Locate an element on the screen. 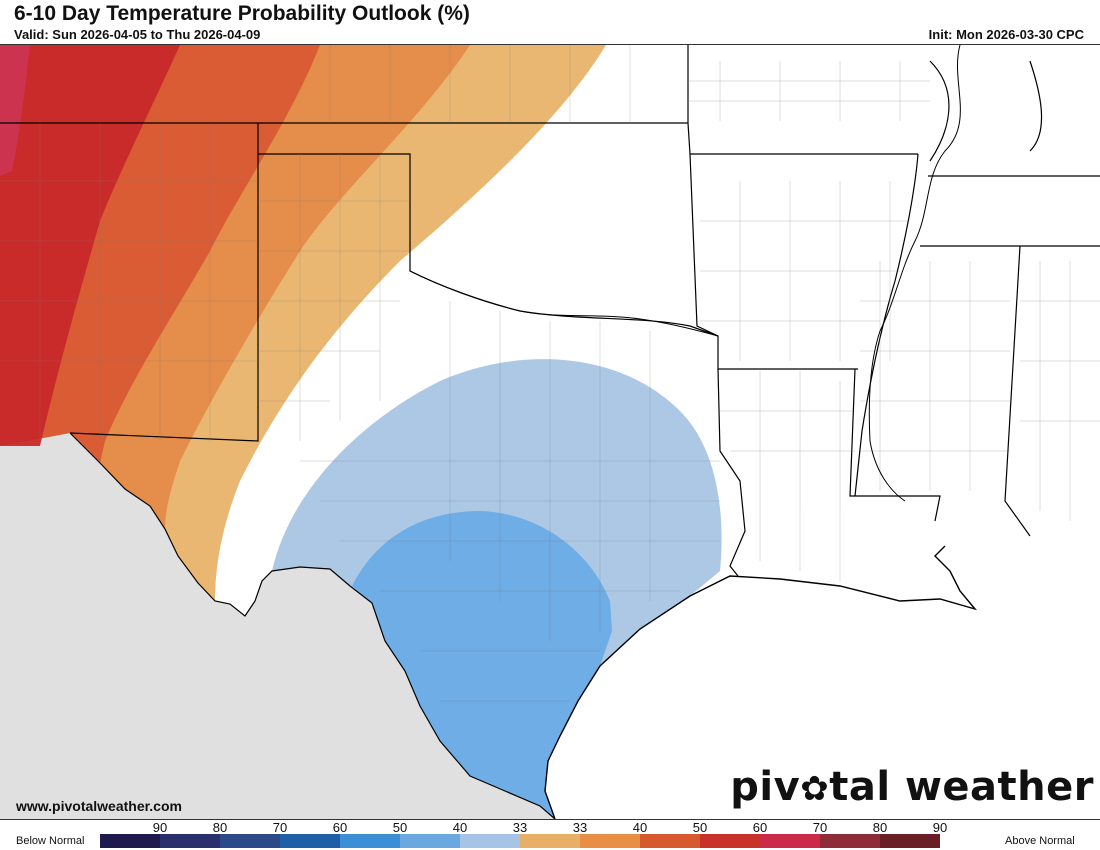 This screenshot has width=1100, height=850. init-time: Init: Mon 2026-03-30 CPC is located at coordinates (1006, 34).